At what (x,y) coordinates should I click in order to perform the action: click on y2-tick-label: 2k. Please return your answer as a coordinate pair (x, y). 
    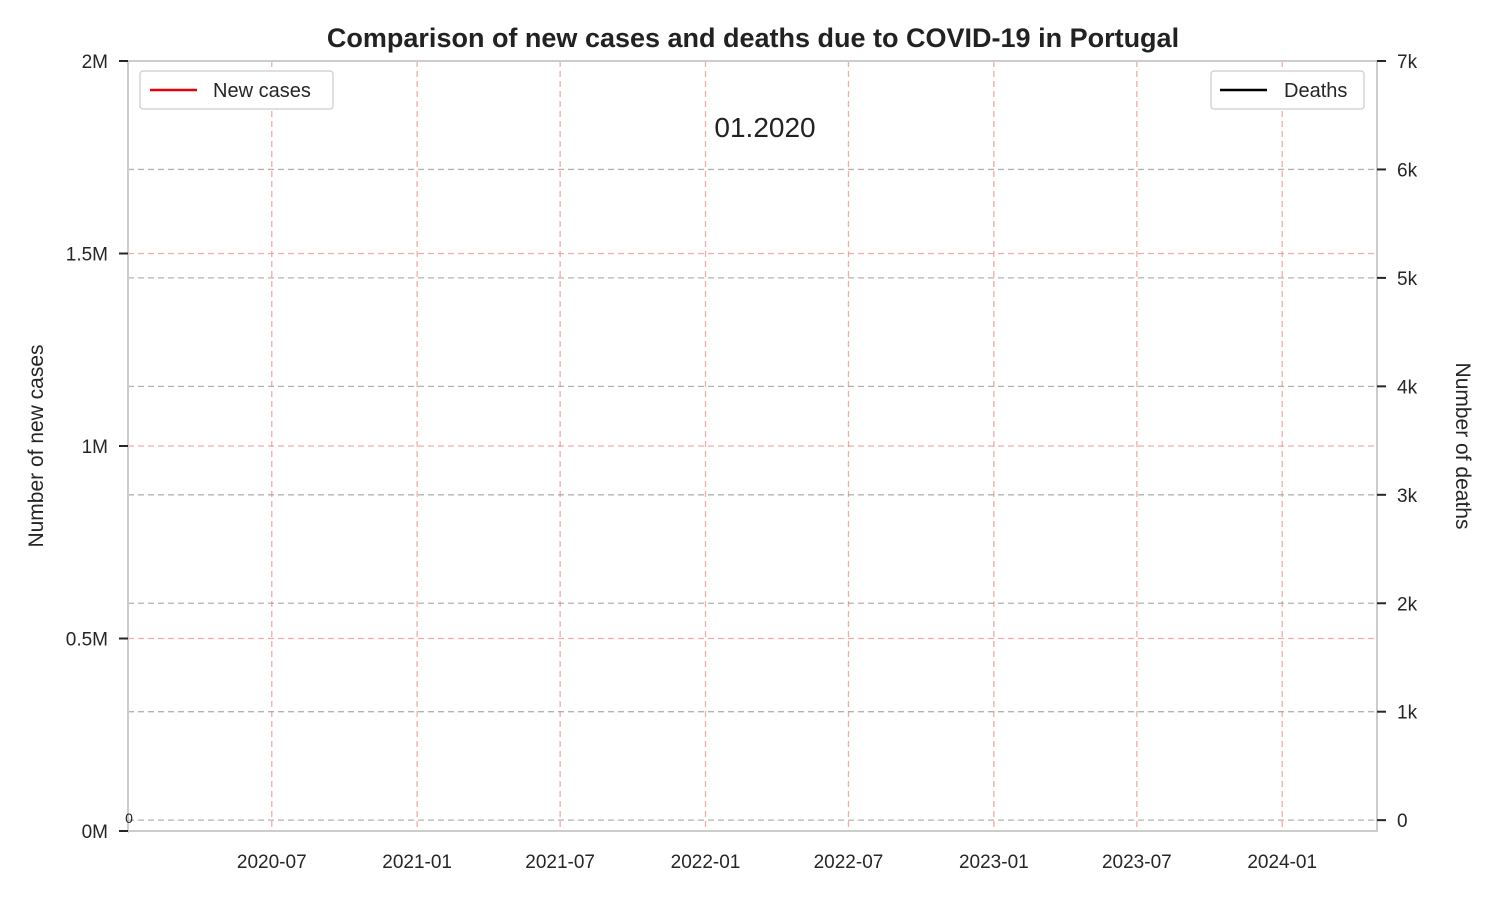
    Looking at the image, I should click on (1407, 604).